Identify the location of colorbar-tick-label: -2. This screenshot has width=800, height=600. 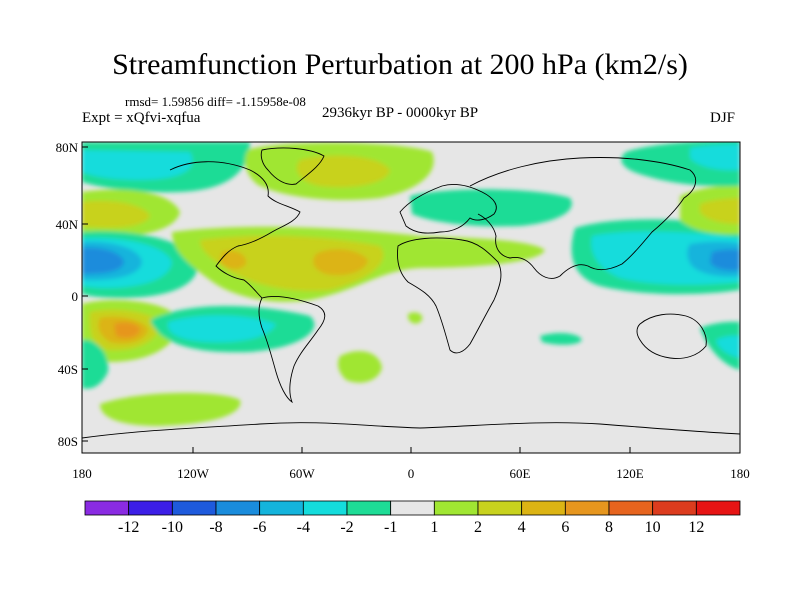
(347, 527).